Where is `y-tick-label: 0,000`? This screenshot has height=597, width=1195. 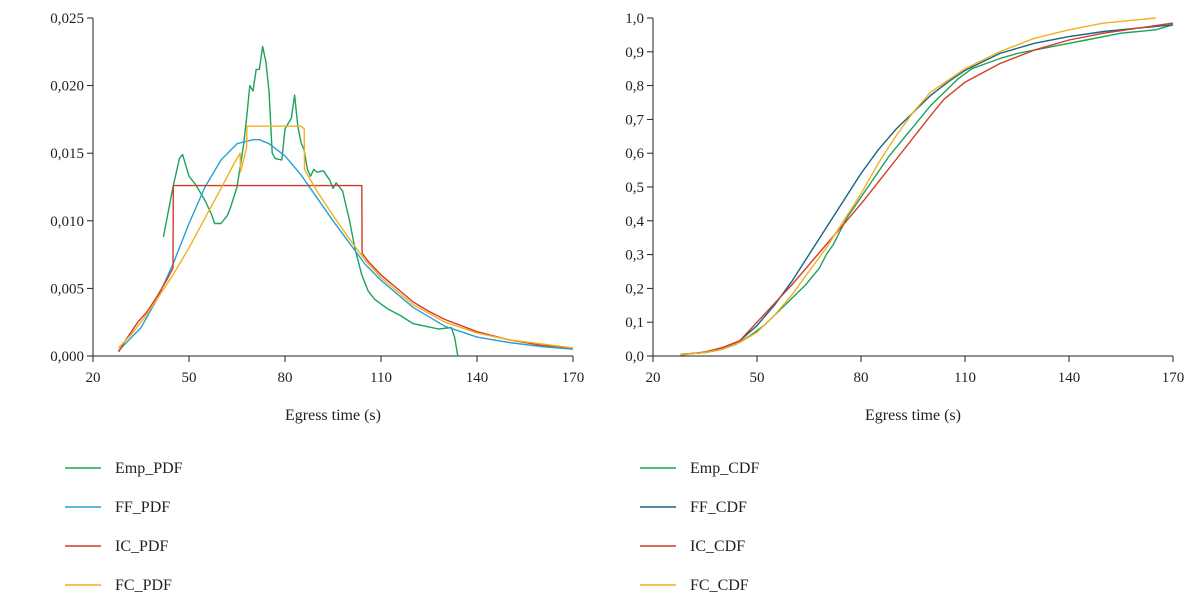 y-tick-label: 0,000 is located at coordinates (67, 357).